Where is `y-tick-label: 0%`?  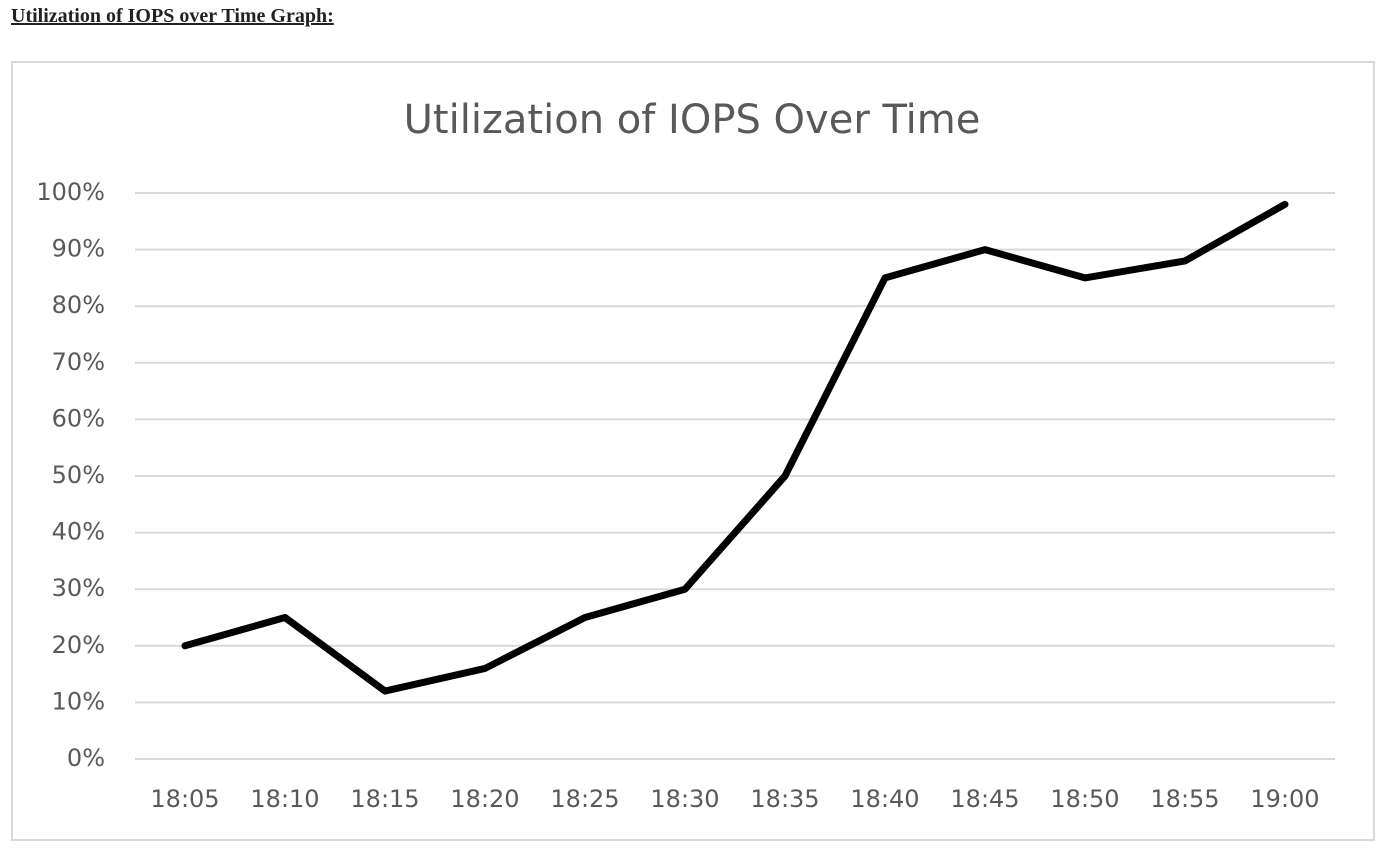 y-tick-label: 0% is located at coordinates (86, 758).